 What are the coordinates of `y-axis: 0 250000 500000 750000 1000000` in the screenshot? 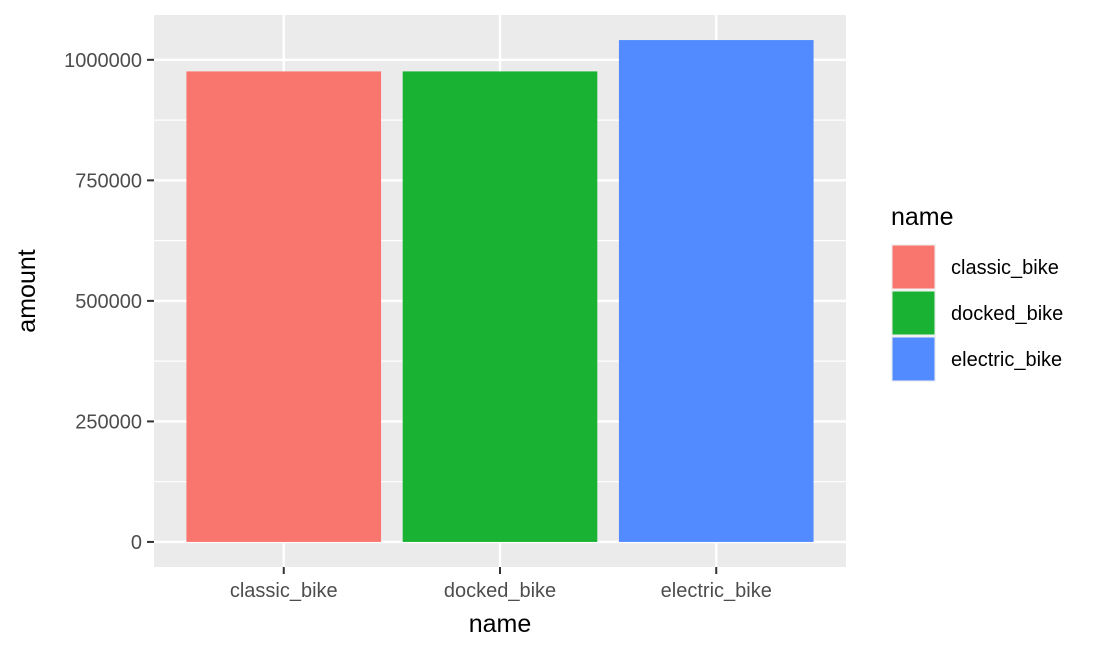 It's located at (109, 302).